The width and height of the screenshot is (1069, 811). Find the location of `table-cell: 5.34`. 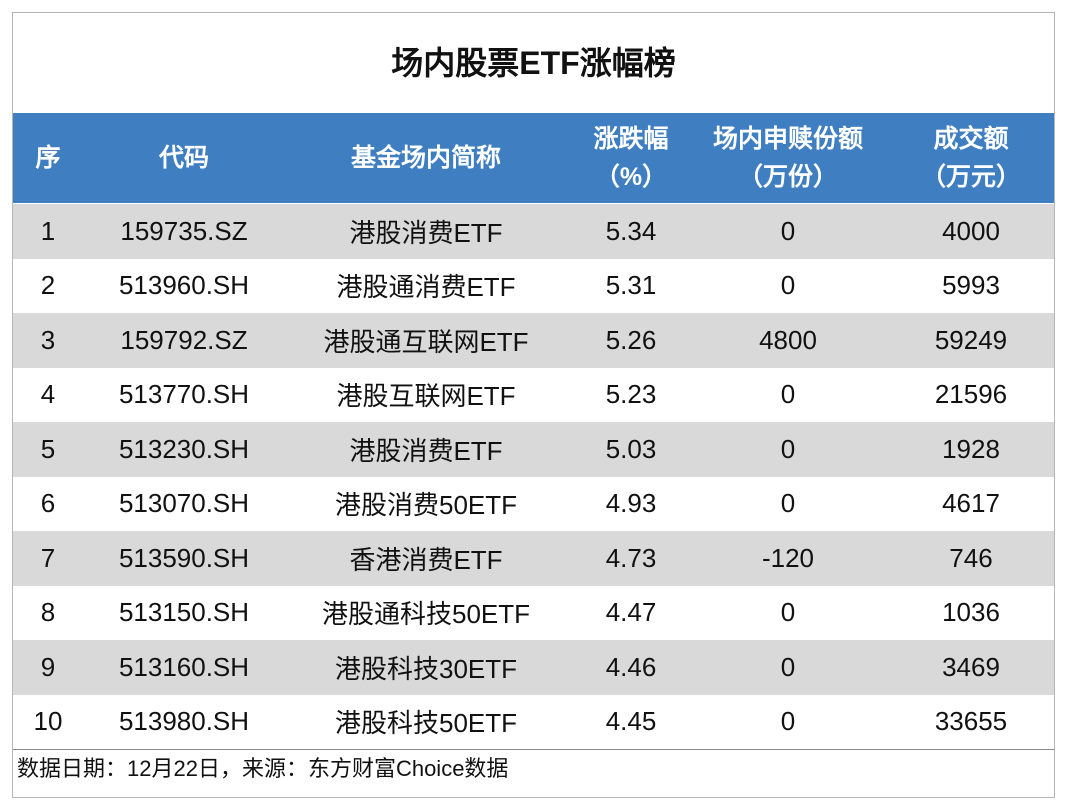

table-cell: 5.34 is located at coordinates (631, 230).